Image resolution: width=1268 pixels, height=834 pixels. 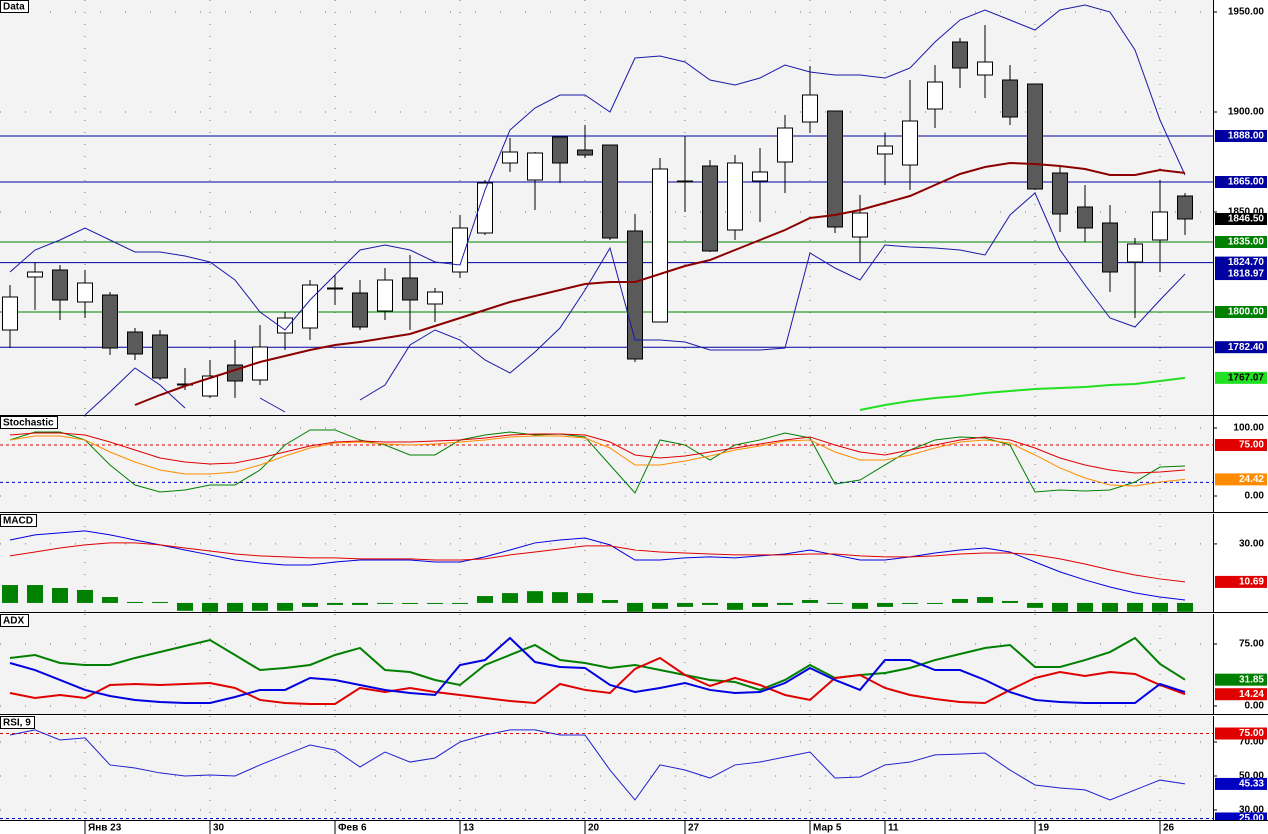 I want to click on marker-label: 10.69, so click(x=1251, y=582).